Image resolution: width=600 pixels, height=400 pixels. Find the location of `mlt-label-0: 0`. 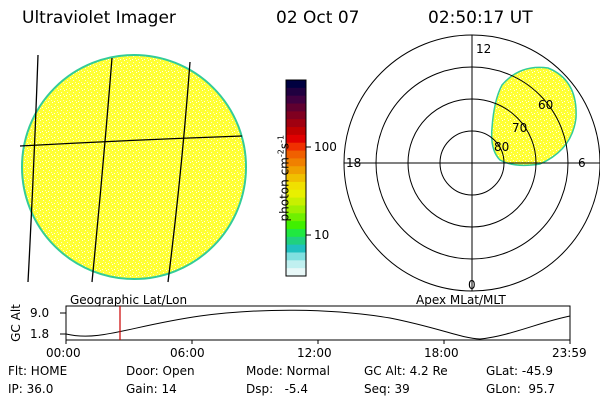

mlt-label-0: 0 is located at coordinates (472, 285).